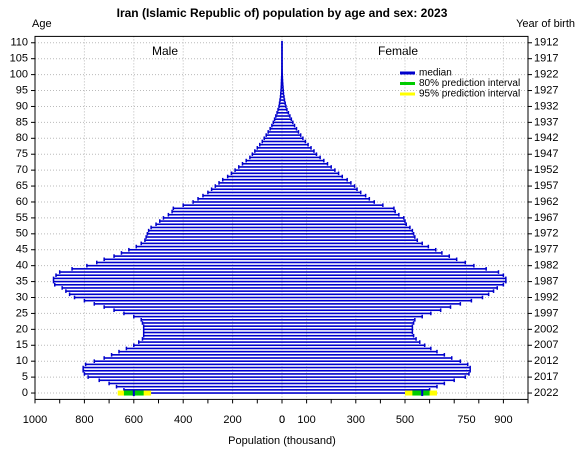  Describe the element at coordinates (306, 420) in the screenshot. I see `x-tick-label: 100` at that location.